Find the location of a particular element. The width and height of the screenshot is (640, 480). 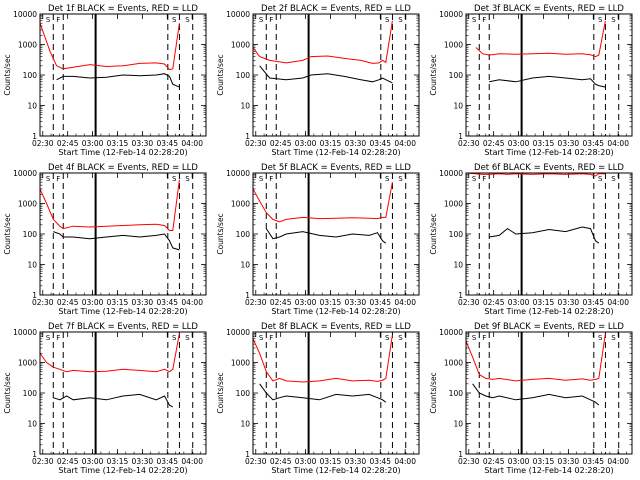

panel-title: Det 9f BLACK = Events, RED = LLD is located at coordinates (549, 327).